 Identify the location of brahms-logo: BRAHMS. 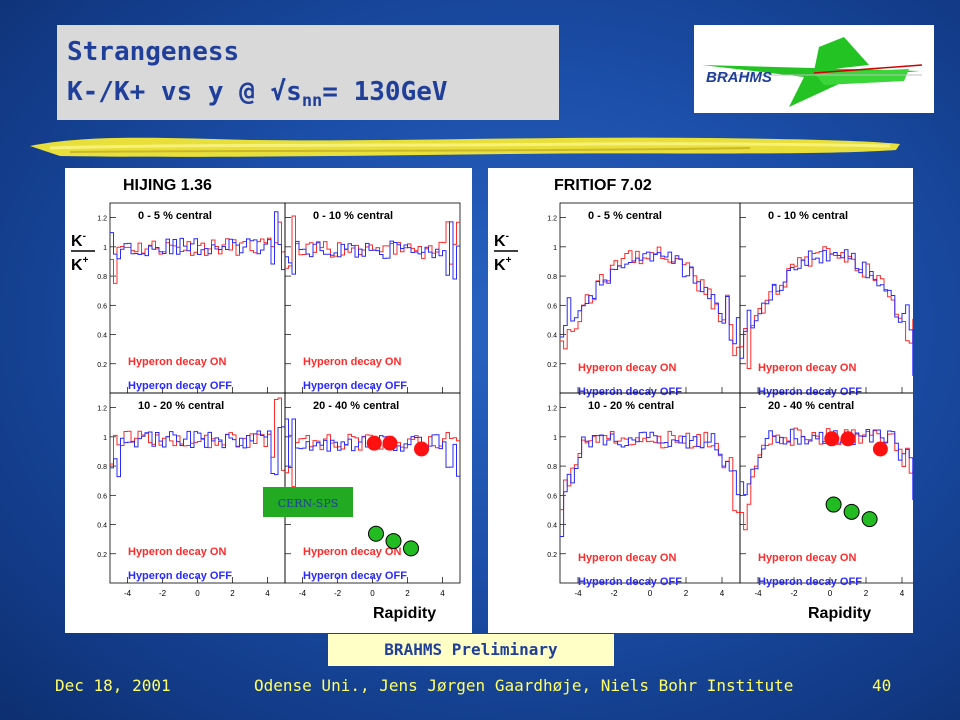
(814, 69).